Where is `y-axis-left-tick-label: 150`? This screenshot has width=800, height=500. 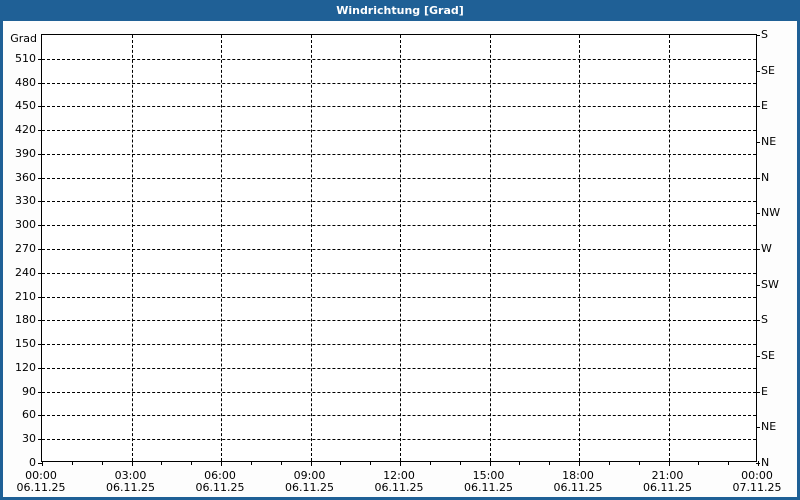
y-axis-left-tick-label: 150 is located at coordinates (25, 344).